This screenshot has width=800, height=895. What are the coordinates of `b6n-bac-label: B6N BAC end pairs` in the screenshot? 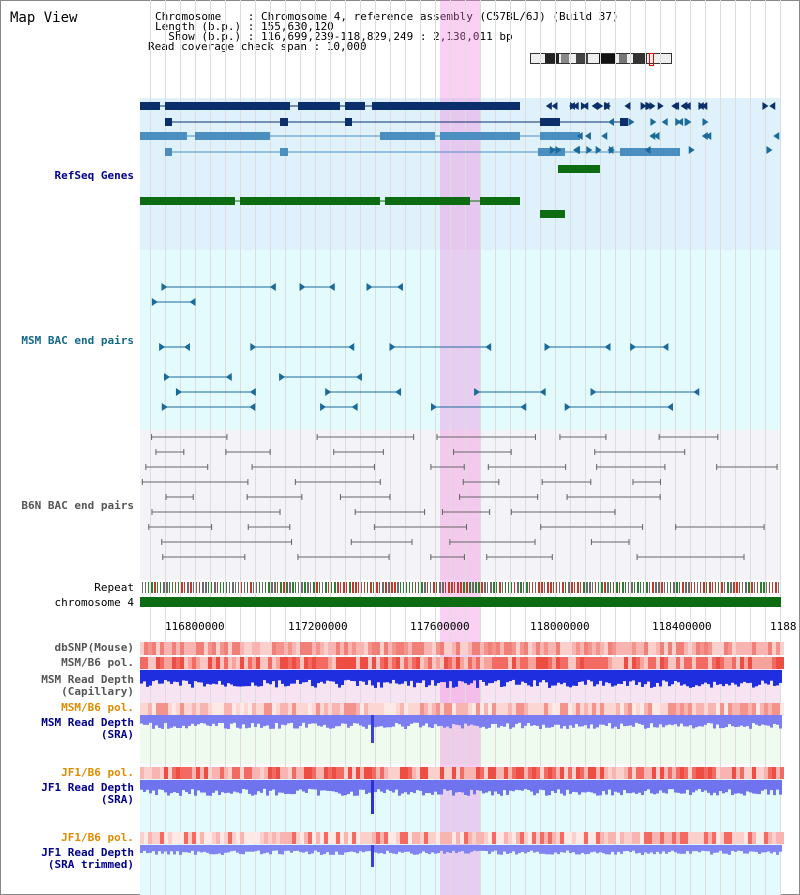 It's located at (77, 505).